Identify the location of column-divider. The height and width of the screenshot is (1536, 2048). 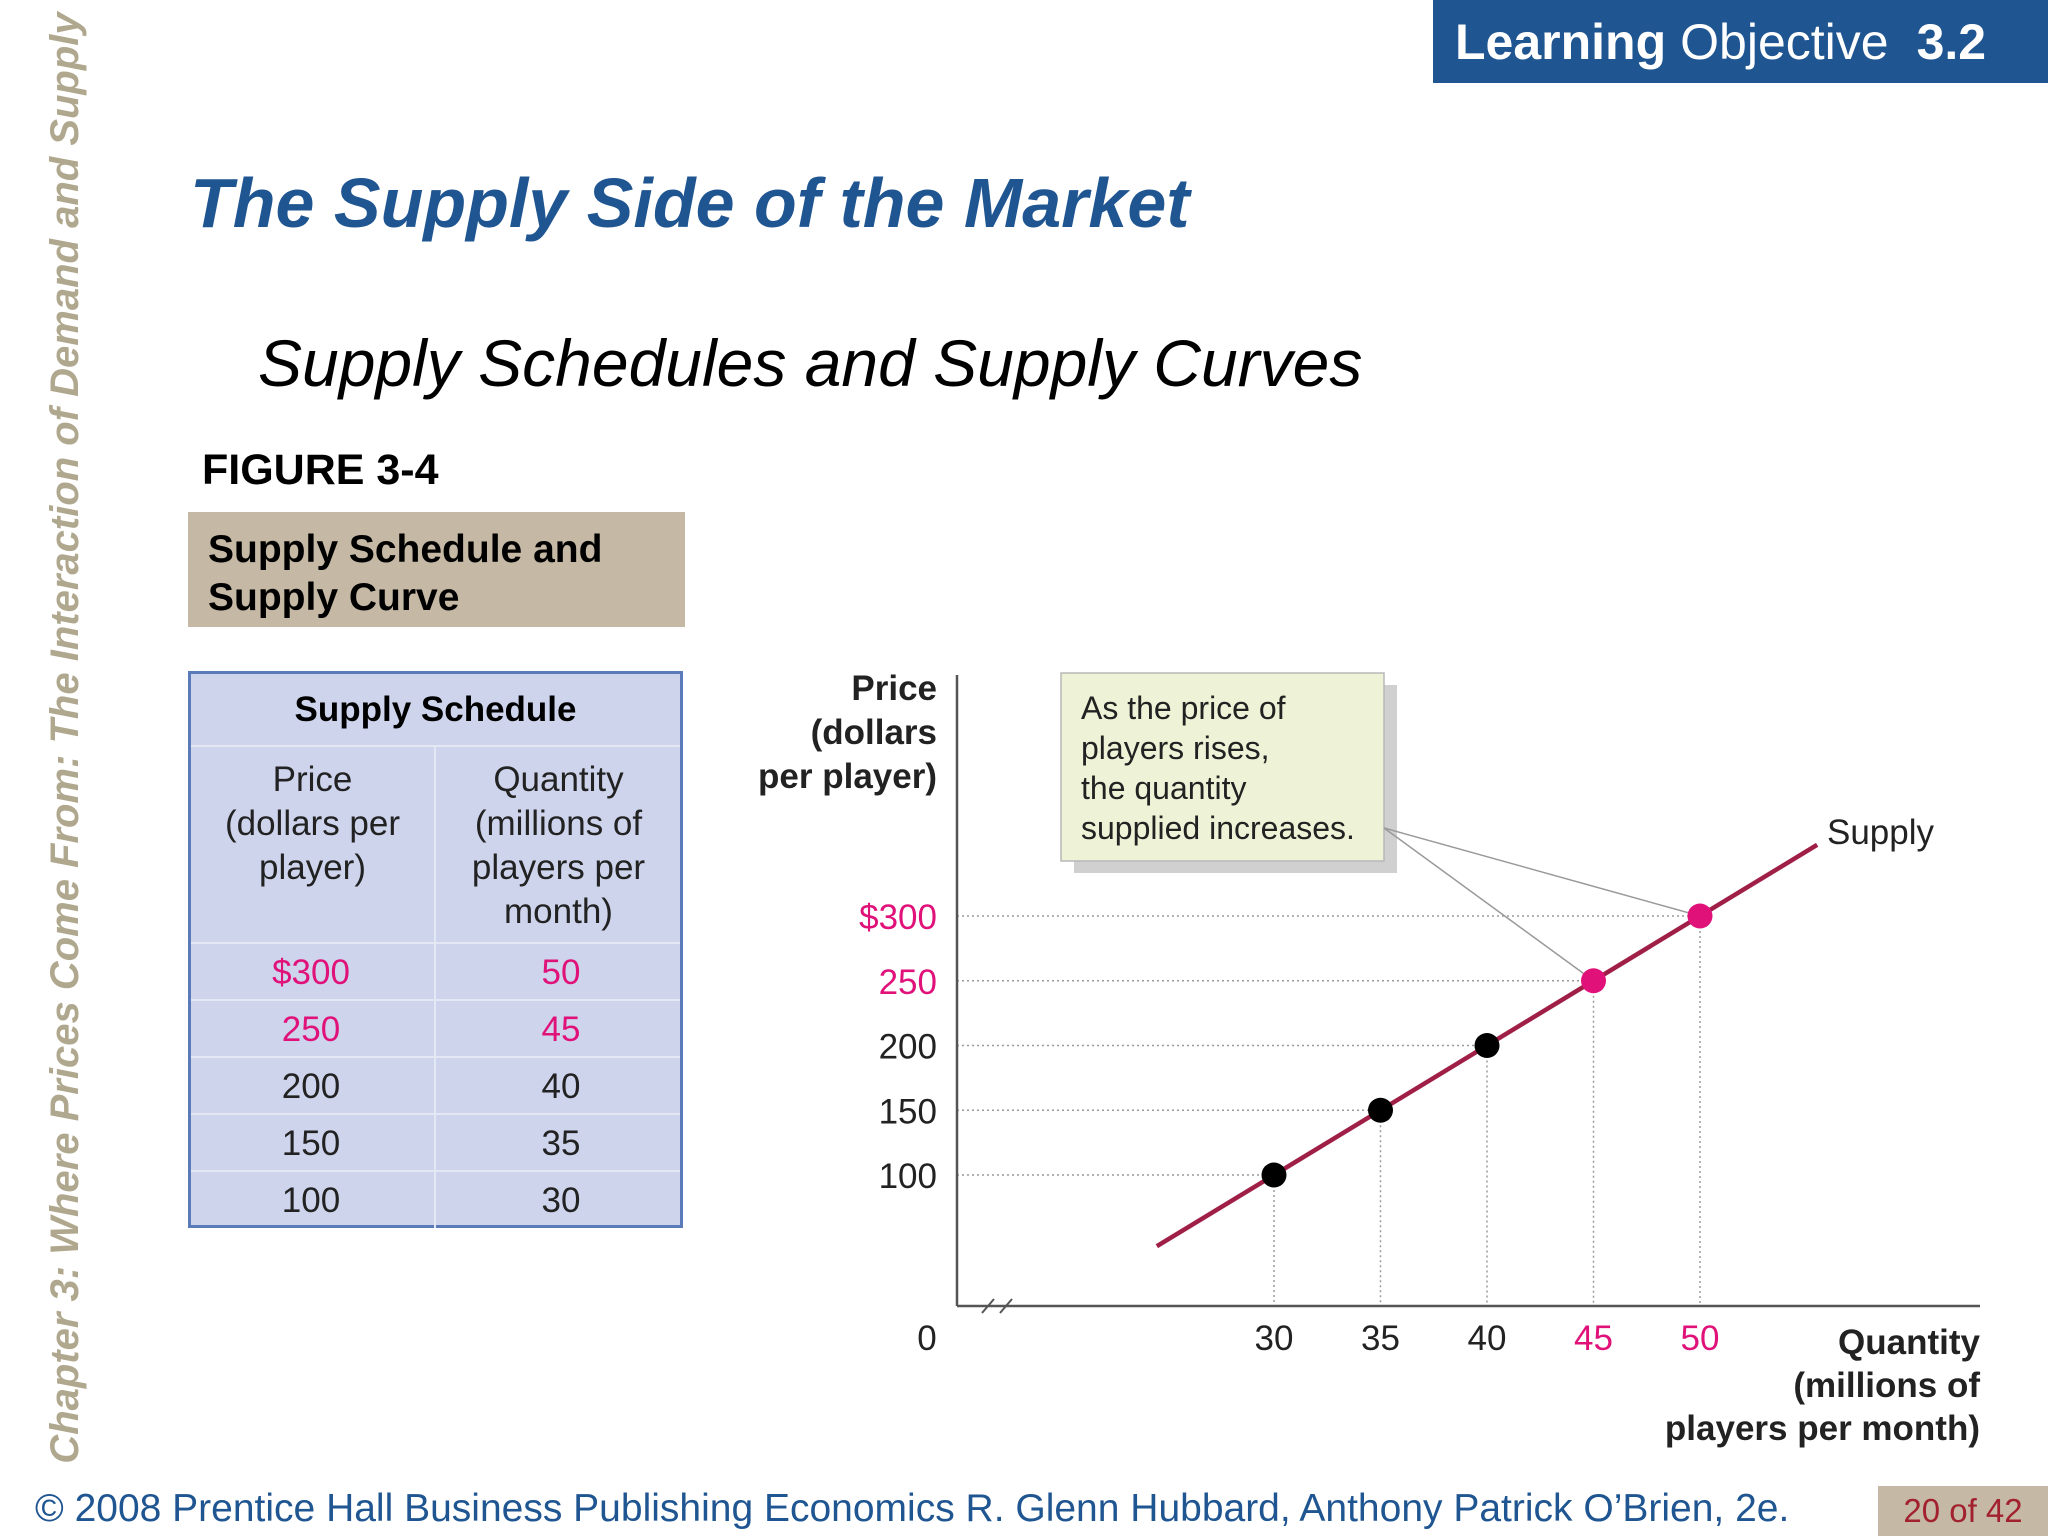
(435, 986).